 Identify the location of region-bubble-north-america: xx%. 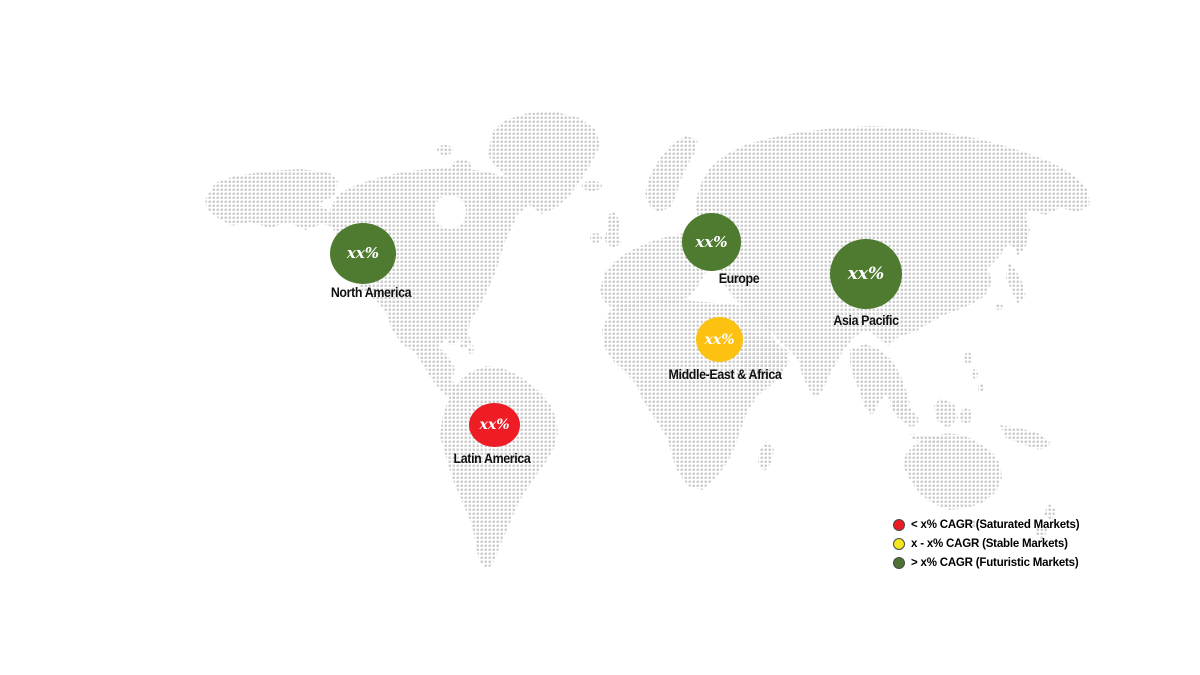
(363, 253).